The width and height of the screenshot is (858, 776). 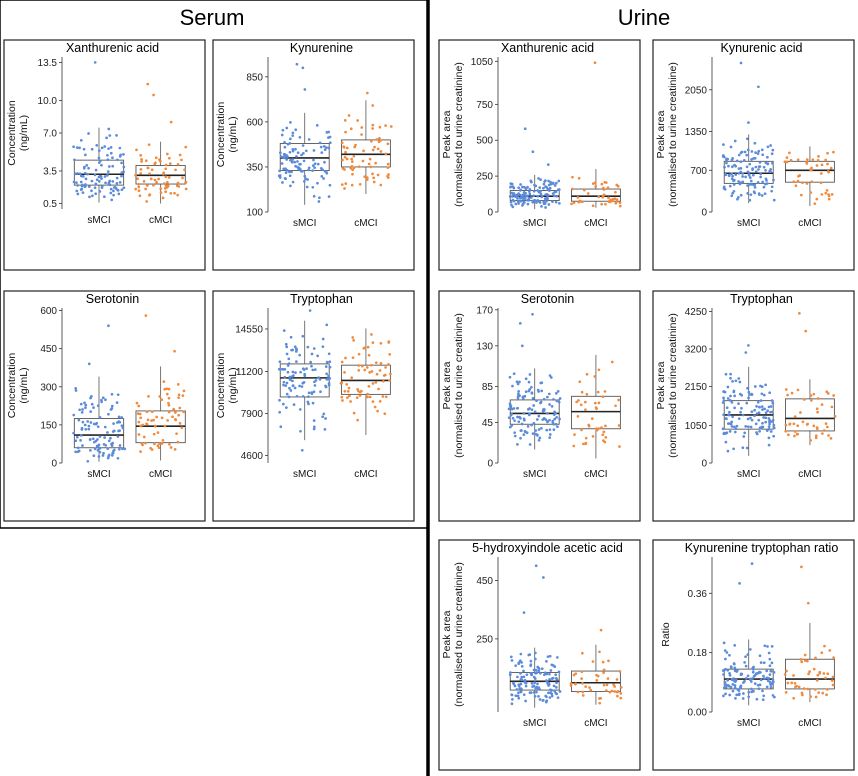 I want to click on series-cMCI, so click(x=810, y=378).